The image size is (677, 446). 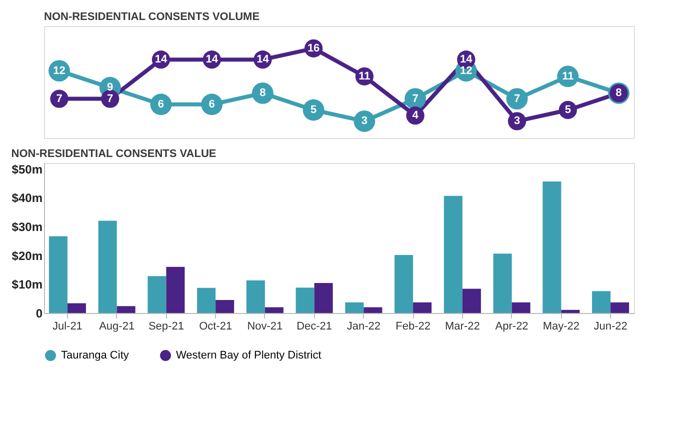 What do you see at coordinates (215, 326) in the screenshot?
I see `x-tick-label: Oct-21` at bounding box center [215, 326].